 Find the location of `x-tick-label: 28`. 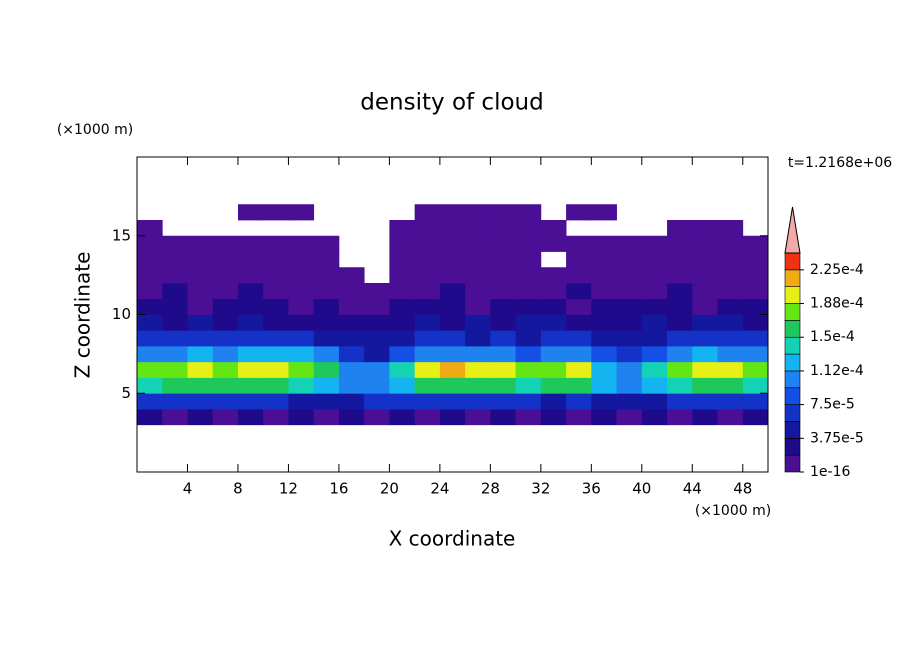

x-tick-label: 28 is located at coordinates (490, 489).